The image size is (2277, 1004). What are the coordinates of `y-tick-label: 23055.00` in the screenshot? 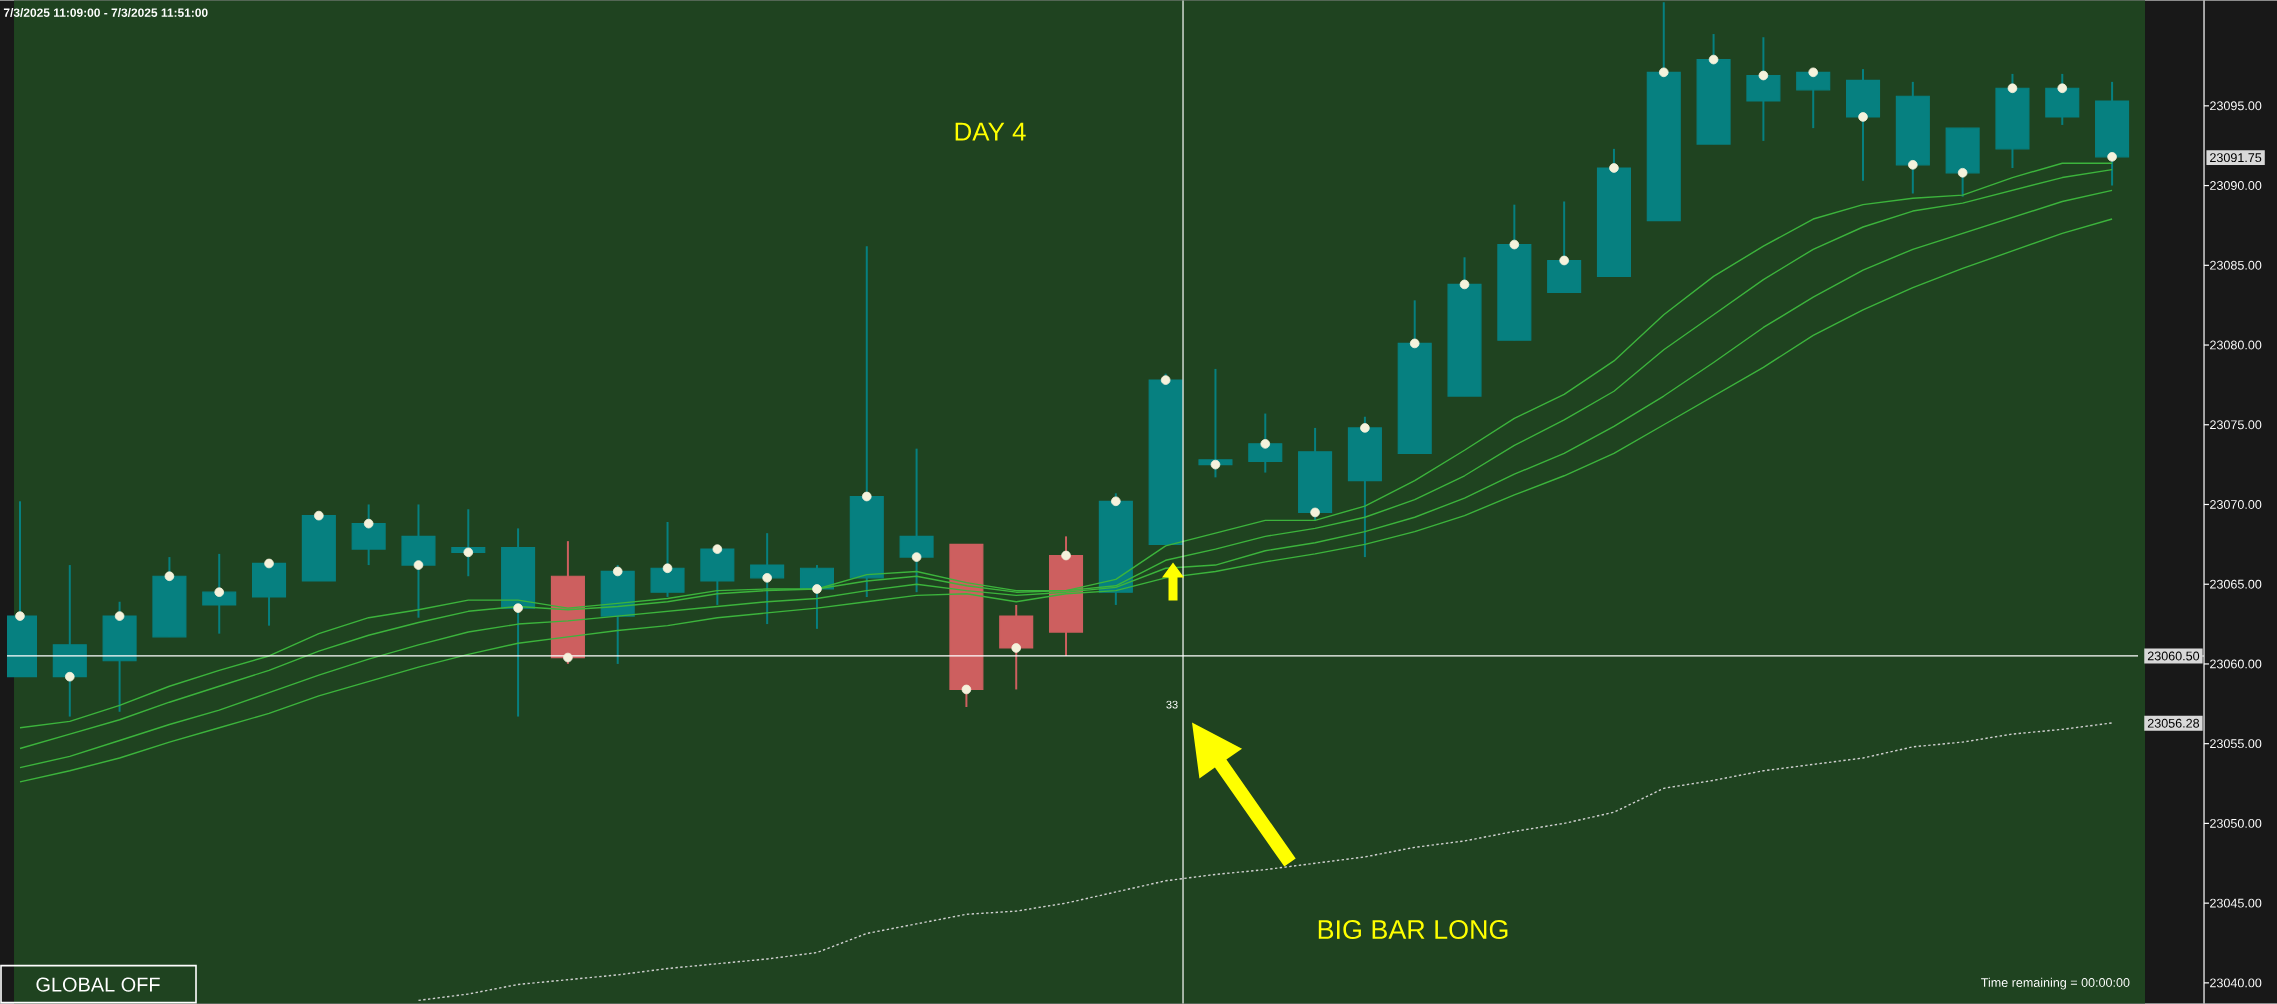 It's located at (2236, 744).